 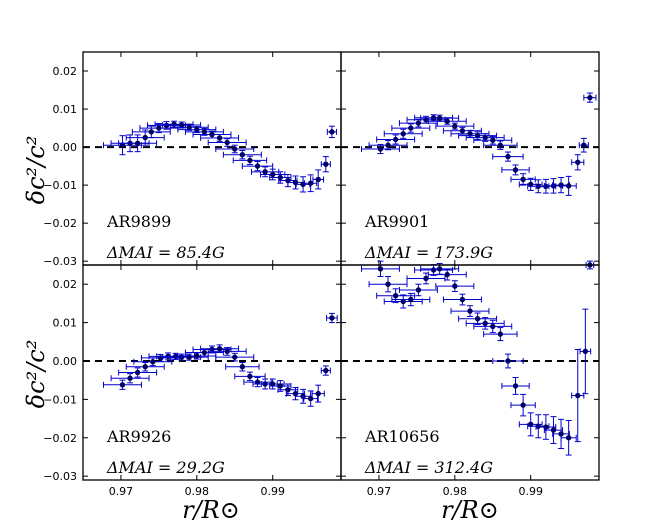 What do you see at coordinates (36, 170) in the screenshot?
I see `y-axis-label-top: δc²/c²` at bounding box center [36, 170].